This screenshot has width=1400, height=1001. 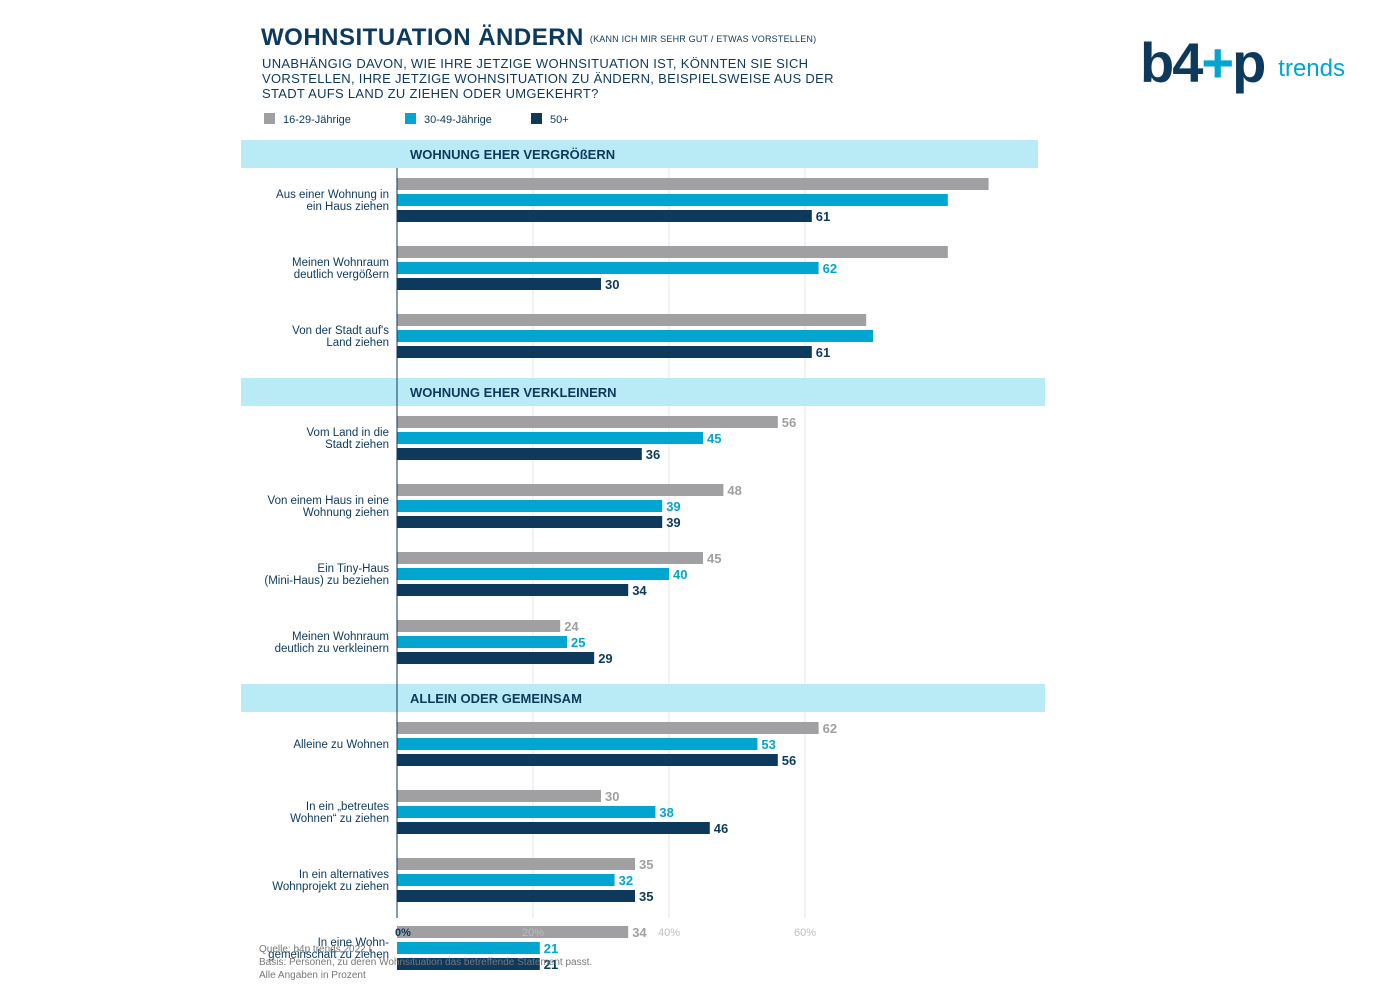 I want to click on legend-item-30-49: 30-49-Jährige, so click(x=448, y=119).